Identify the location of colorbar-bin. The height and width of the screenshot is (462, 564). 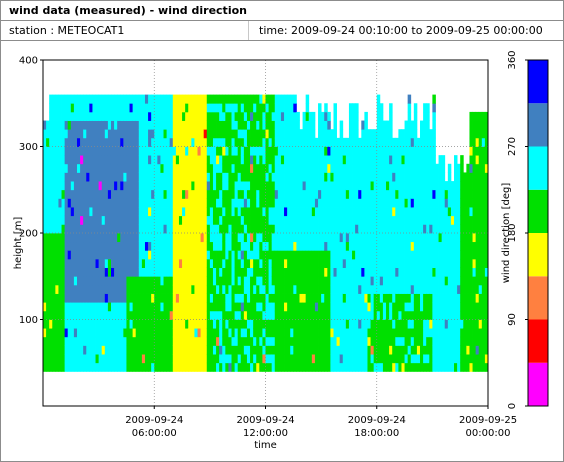
(538, 341).